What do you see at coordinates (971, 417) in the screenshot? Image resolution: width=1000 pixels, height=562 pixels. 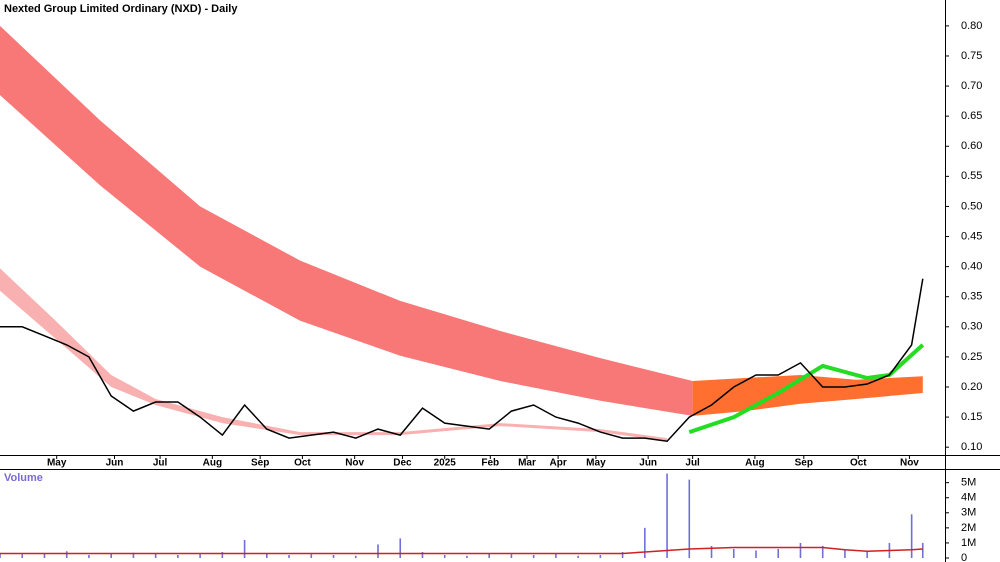 I see `y-tick-label: 0.15` at bounding box center [971, 417].